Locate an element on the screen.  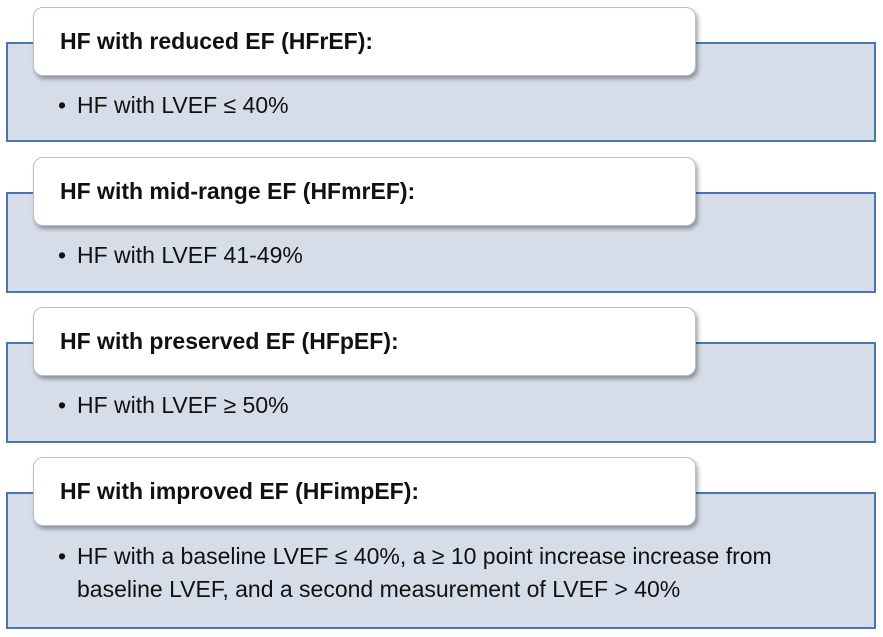
group-title: HF with reduced EF (HFrEF): is located at coordinates (364, 41).